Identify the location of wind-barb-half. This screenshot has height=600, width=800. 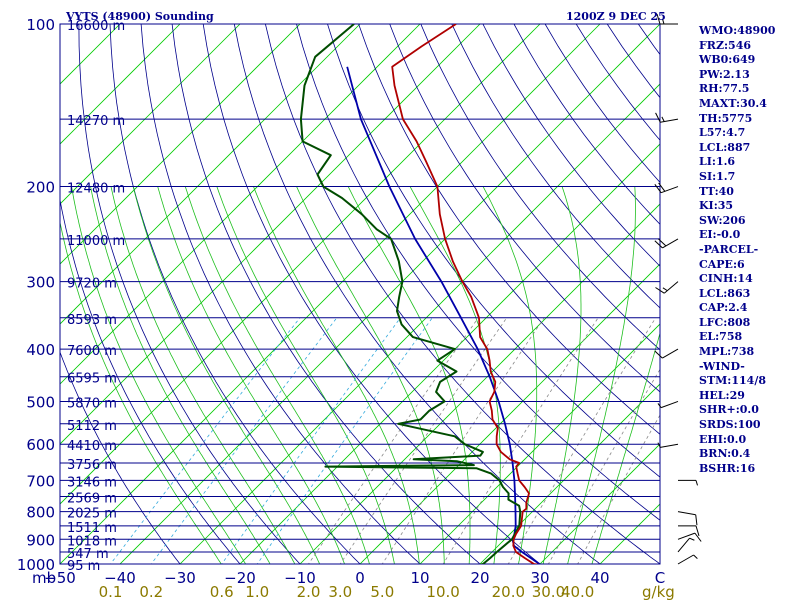
(665, 289).